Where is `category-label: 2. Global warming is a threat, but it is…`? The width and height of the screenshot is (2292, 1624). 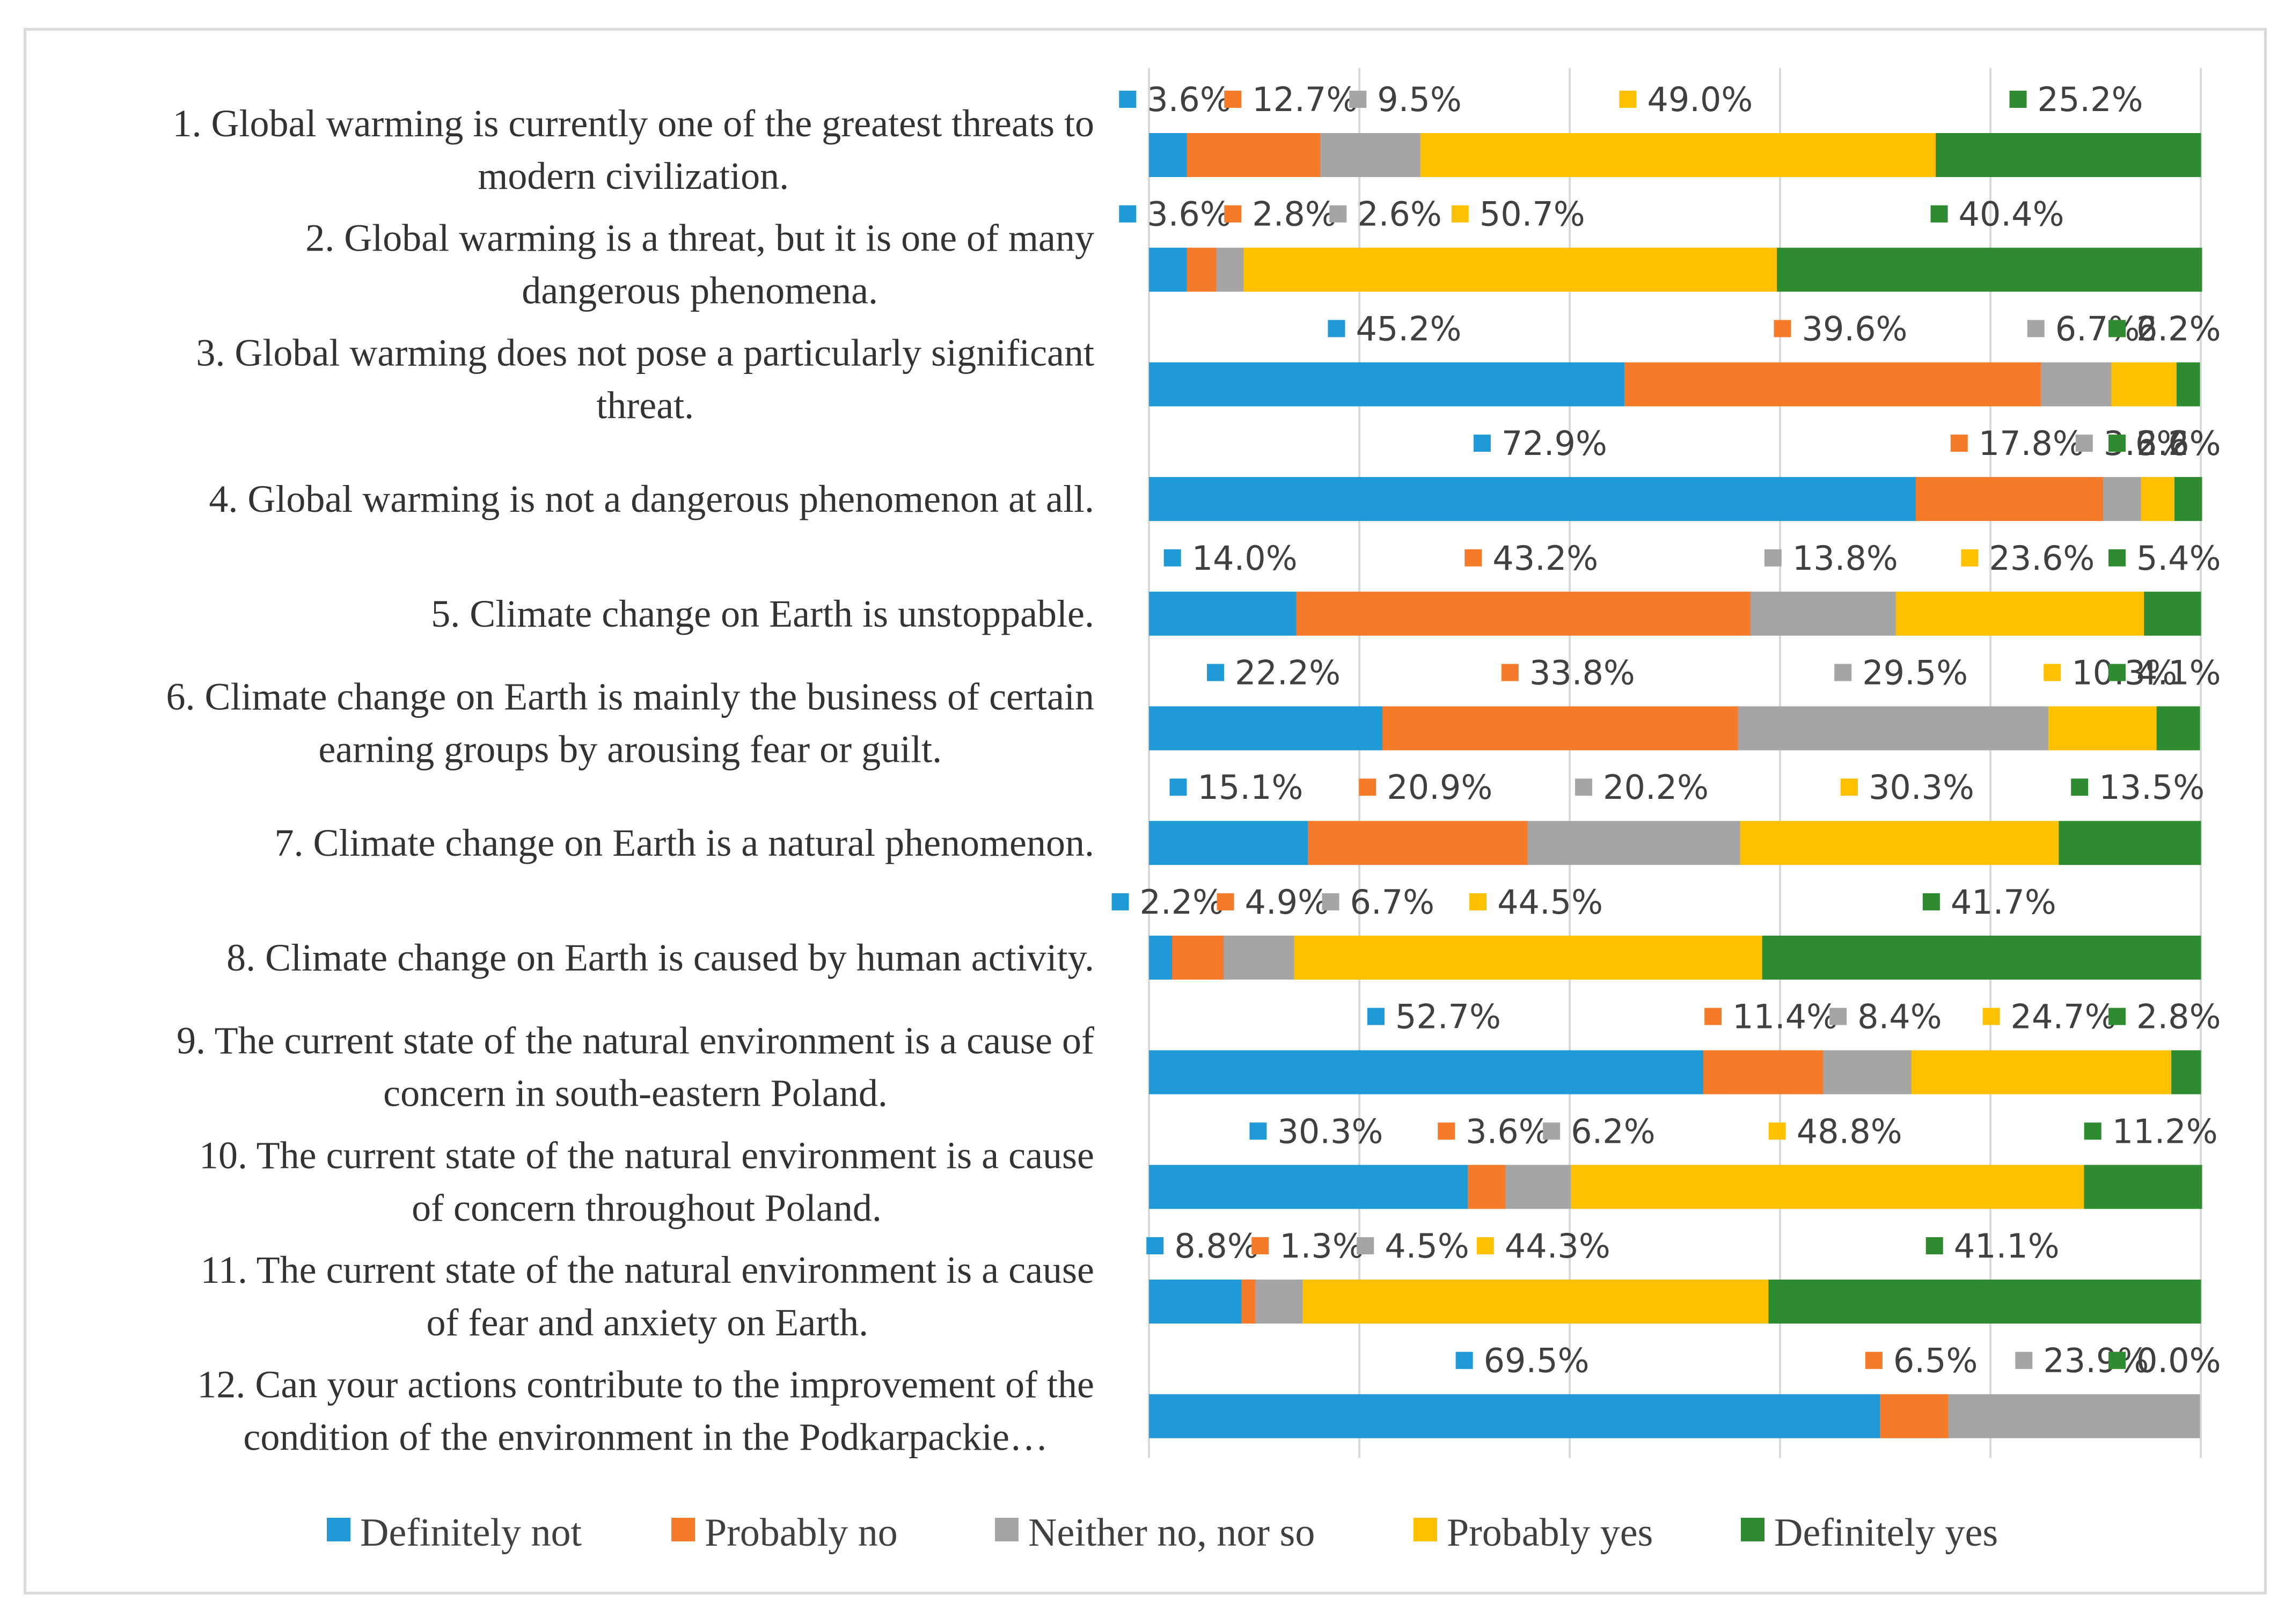 category-label: 2. Global warming is a threat, but it is… is located at coordinates (699, 238).